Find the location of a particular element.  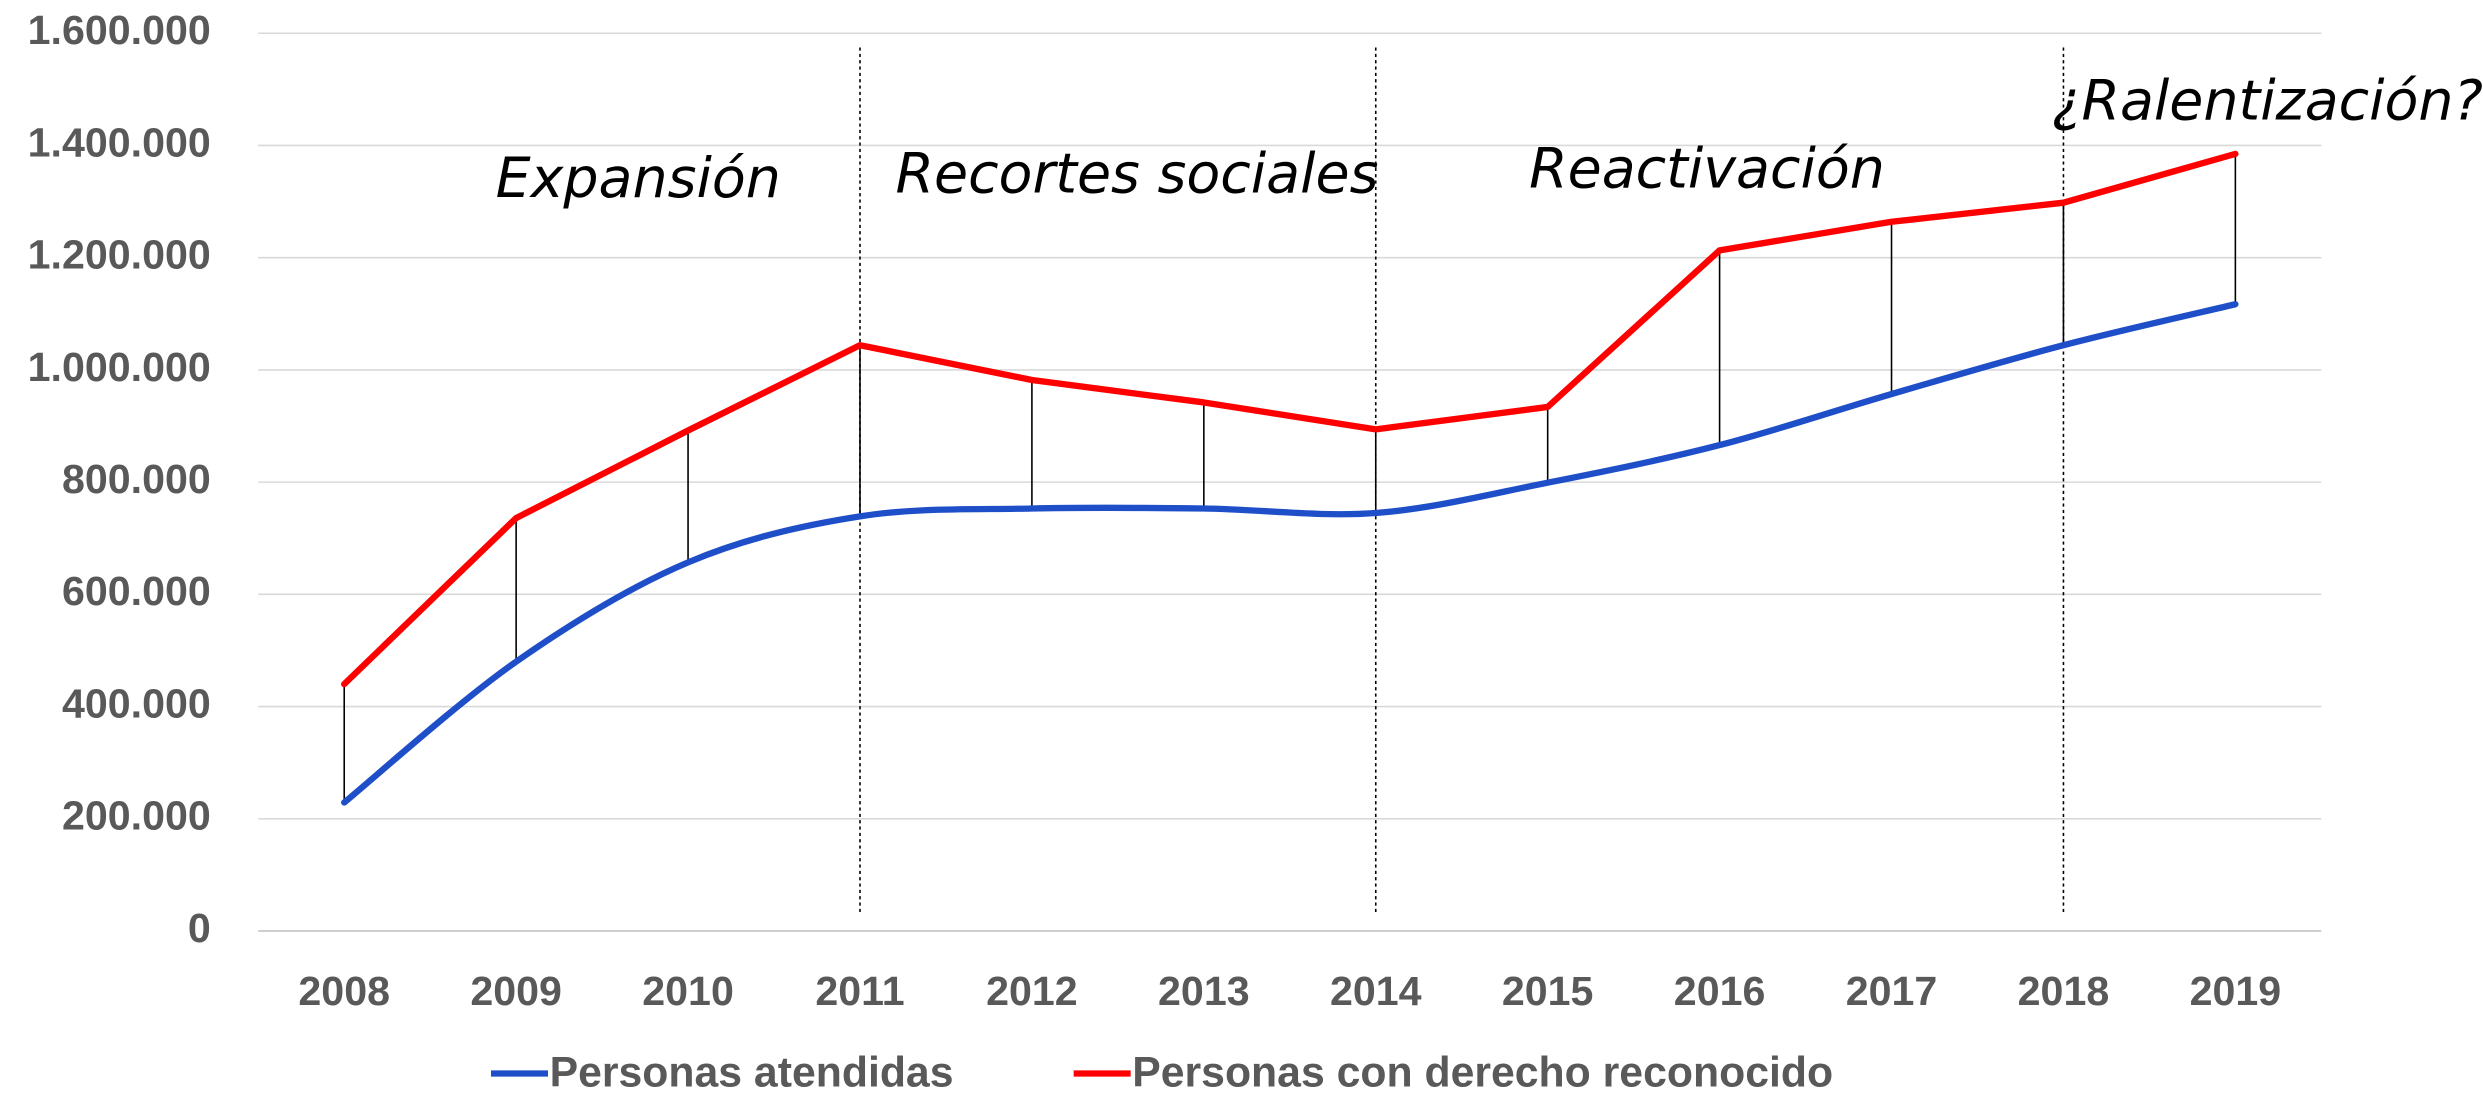

y-tick-label: 800.000 is located at coordinates (136, 479).